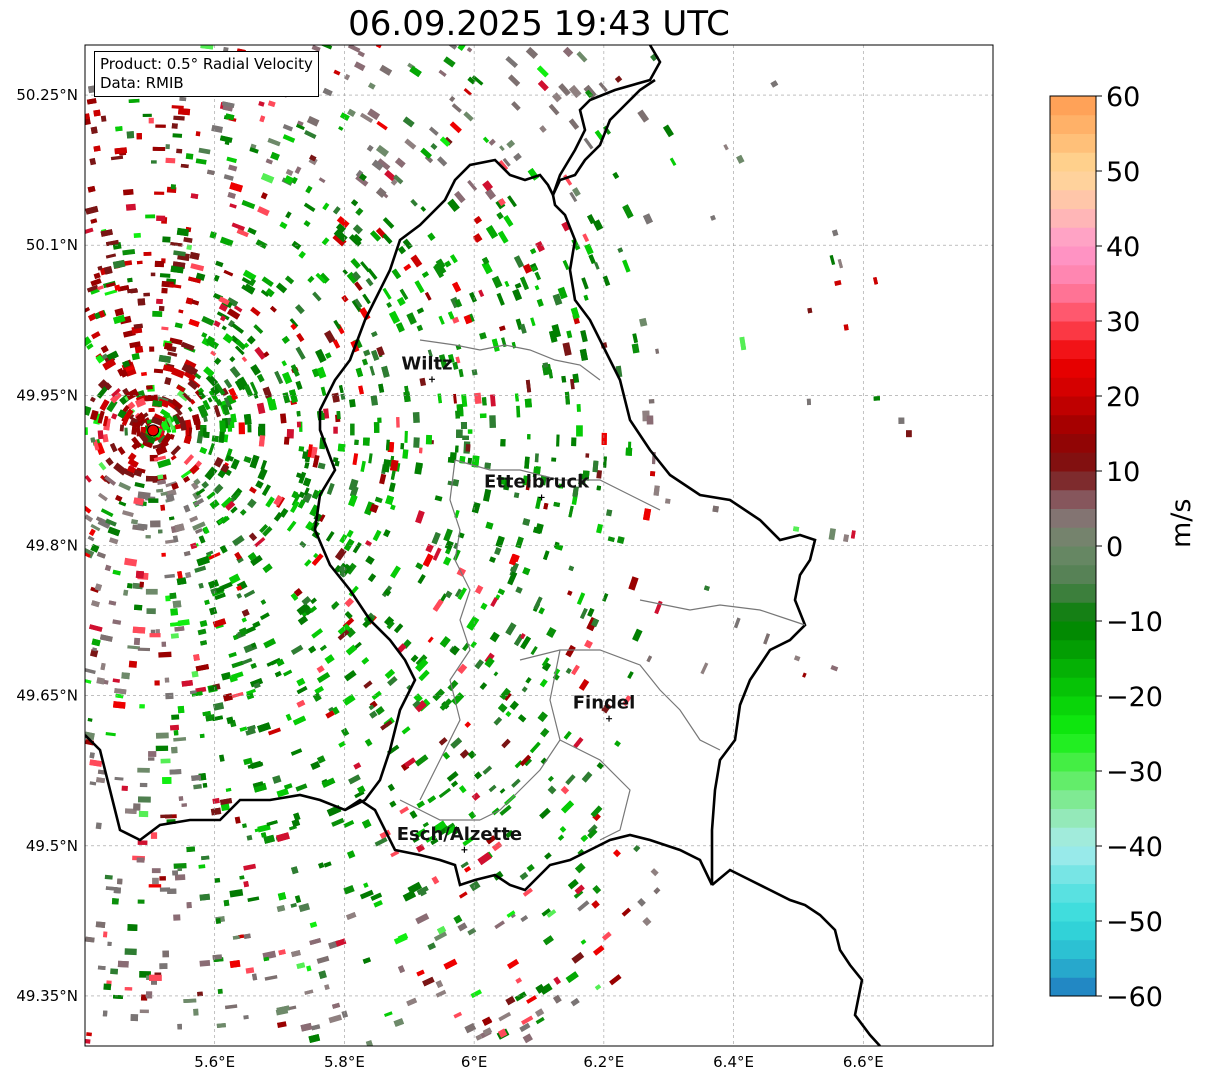 This screenshot has width=1207, height=1081. Describe the element at coordinates (733, 1062) in the screenshot. I see `lon-tick-label: 6.4°E` at that location.